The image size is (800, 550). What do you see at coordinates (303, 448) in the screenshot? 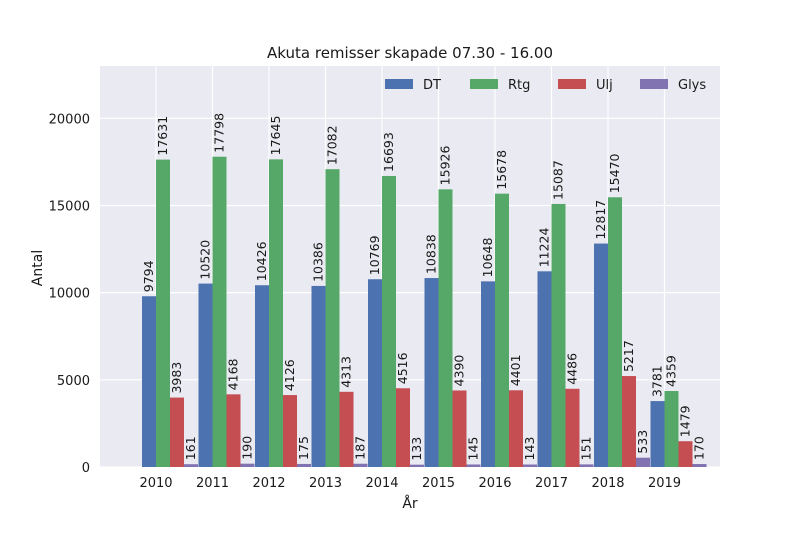
I see `data-label: 175` at bounding box center [303, 448].